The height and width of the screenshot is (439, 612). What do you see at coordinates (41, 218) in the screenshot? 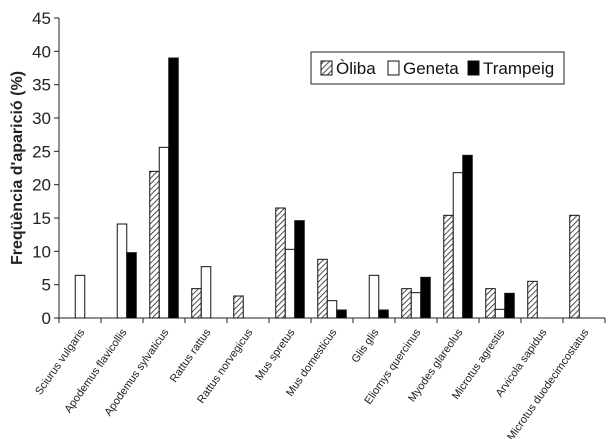
I see `y-tick-label: 15` at bounding box center [41, 218].